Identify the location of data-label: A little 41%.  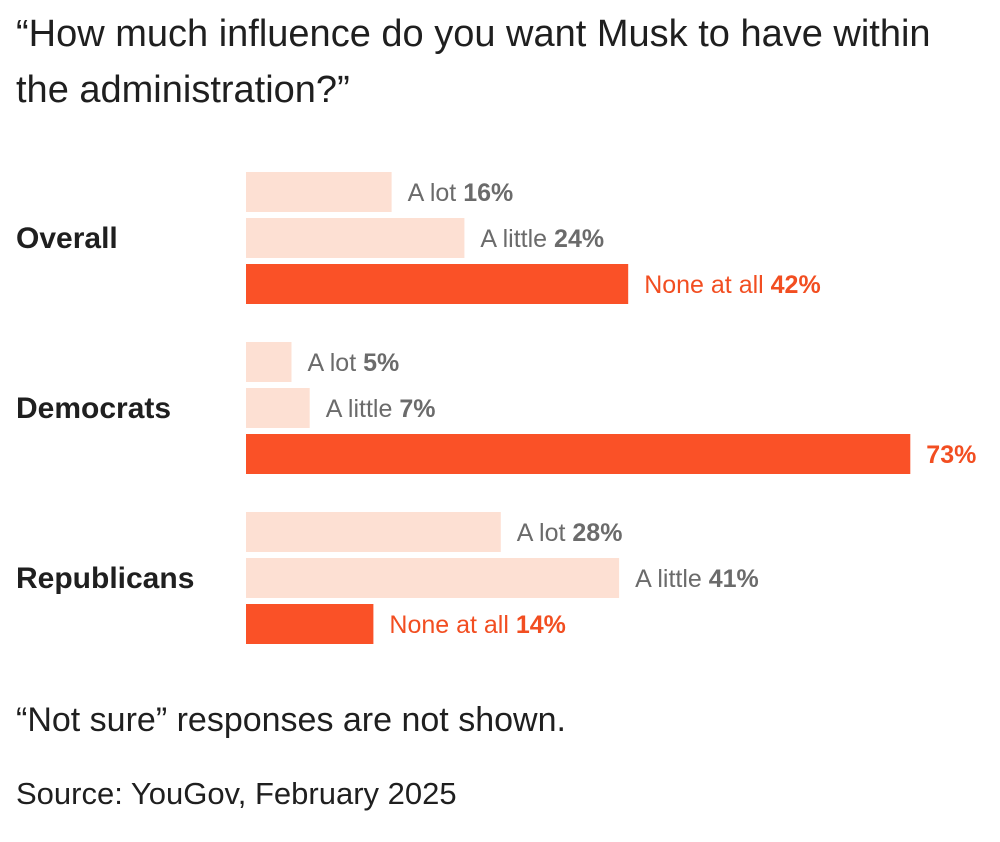
(697, 579).